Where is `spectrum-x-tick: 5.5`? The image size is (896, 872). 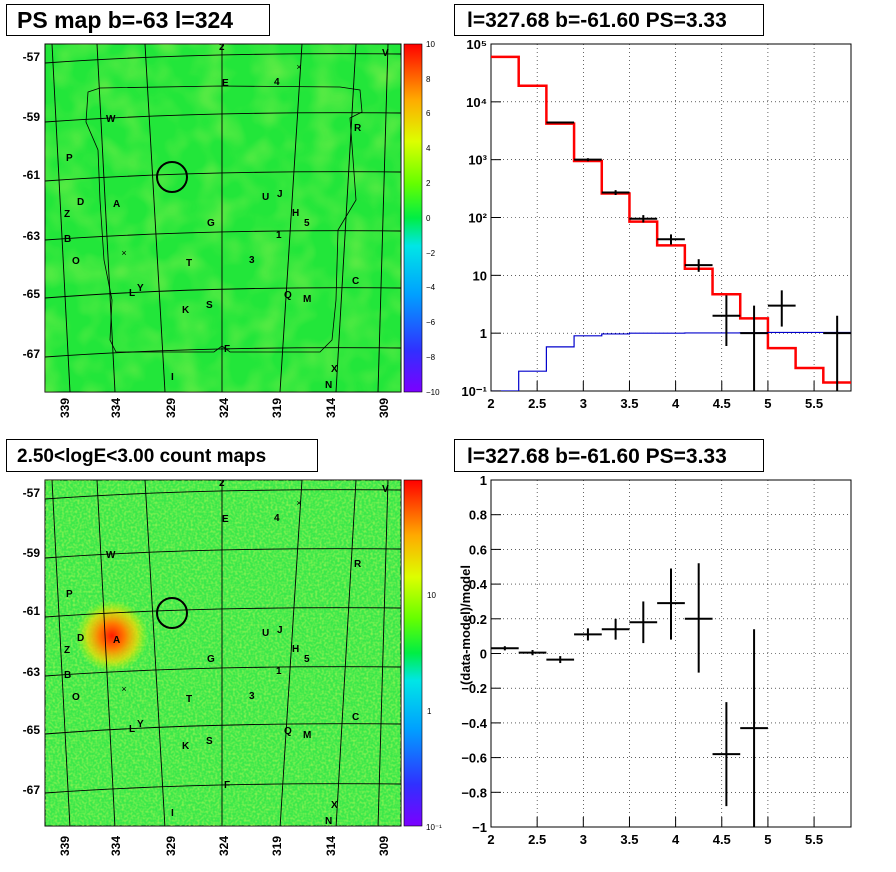
spectrum-x-tick: 5.5 is located at coordinates (814, 403).